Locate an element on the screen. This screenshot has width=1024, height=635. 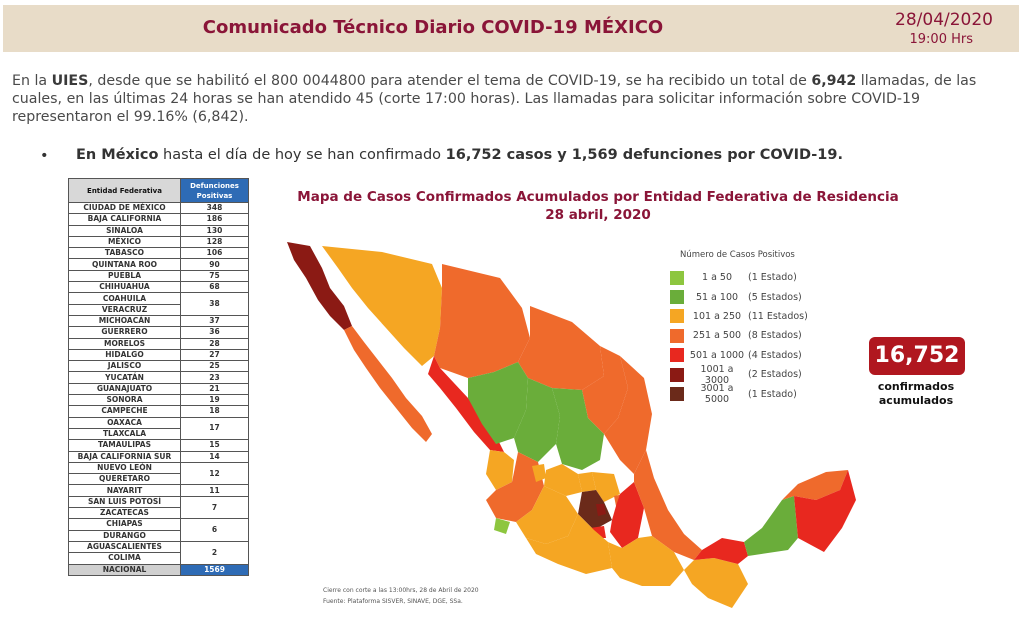
cell-entity: TAMAULIPAS is located at coordinates (124, 445).